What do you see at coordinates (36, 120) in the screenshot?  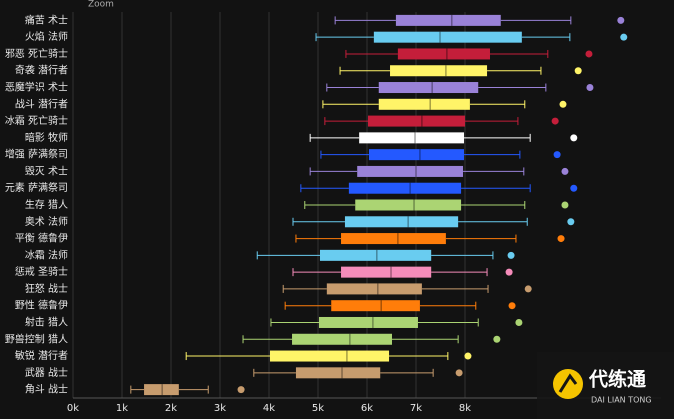 I see `y-tick-label: 冰霜 死亡骑士` at bounding box center [36, 120].